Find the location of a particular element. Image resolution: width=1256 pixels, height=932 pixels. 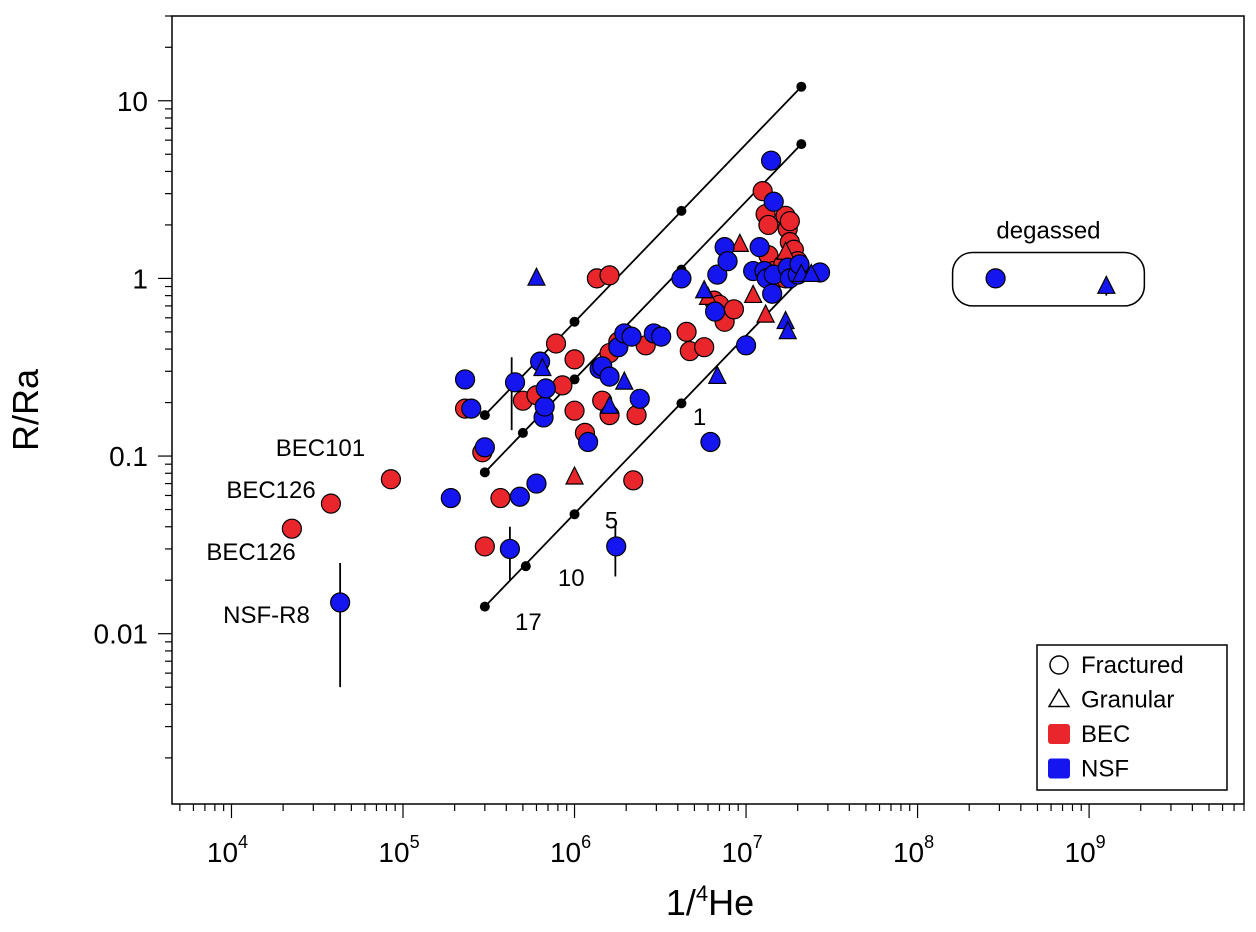

legend-circle-symbol is located at coordinates (1059, 665).